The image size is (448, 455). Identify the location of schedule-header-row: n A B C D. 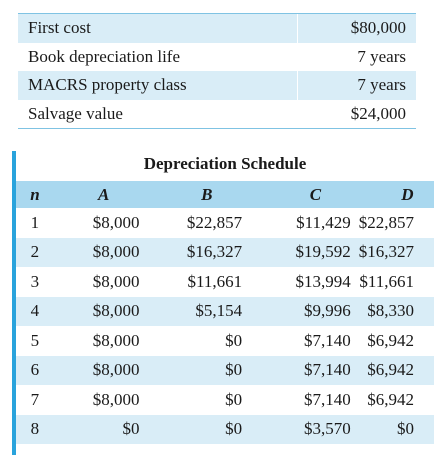
(225, 194).